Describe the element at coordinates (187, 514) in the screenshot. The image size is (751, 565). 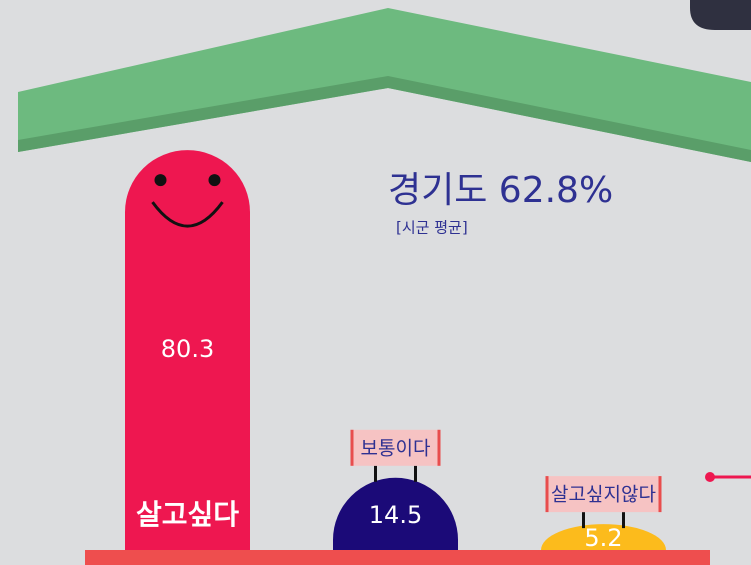
I see `category-label: 살고싶다` at that location.